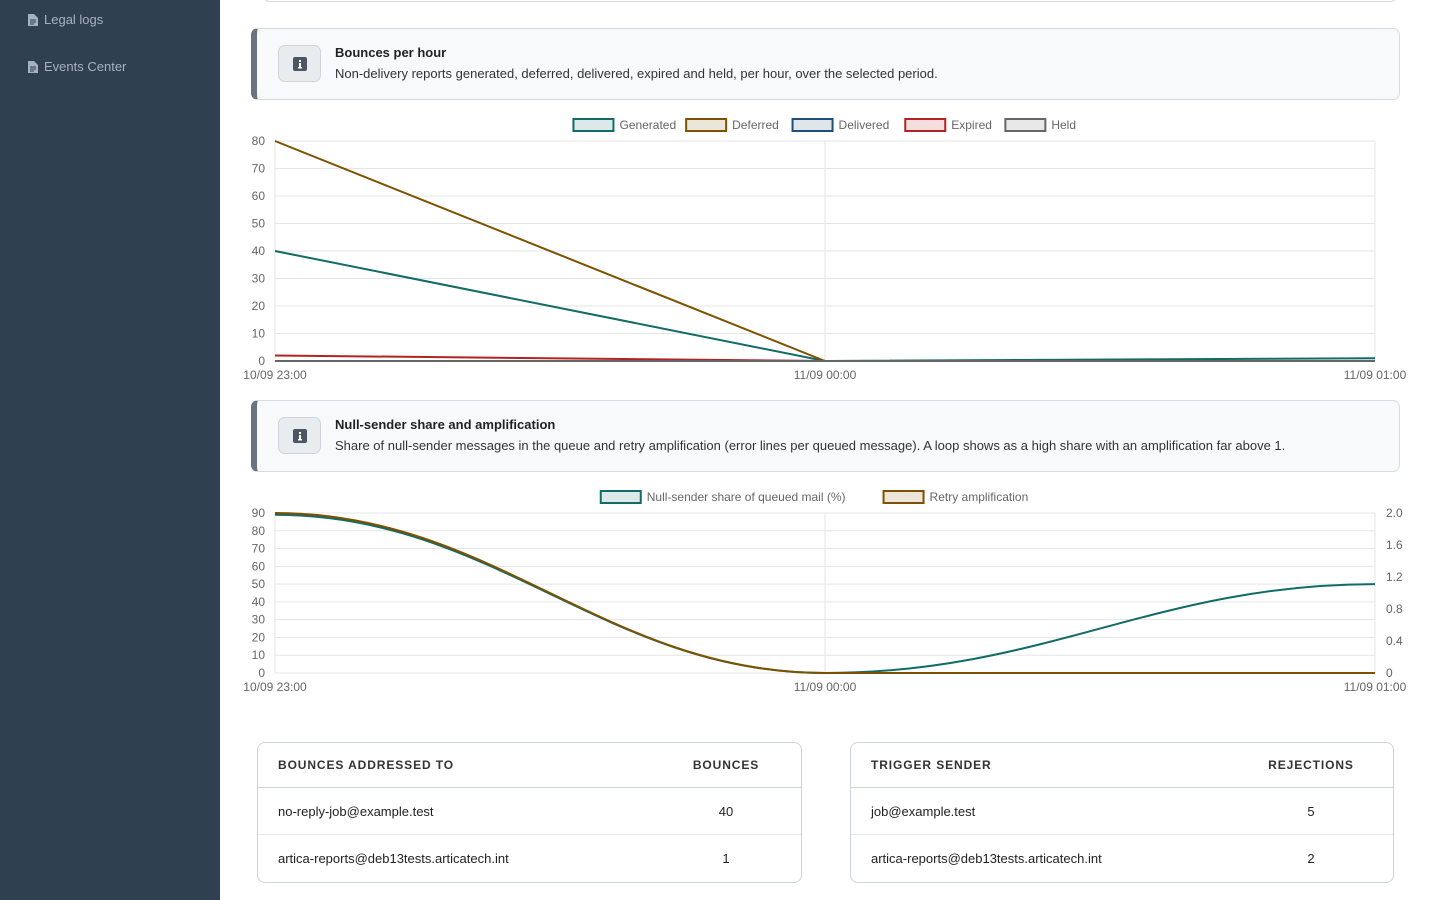 Image resolution: width=1440 pixels, height=900 pixels. I want to click on table-cell: 1, so click(726, 858).